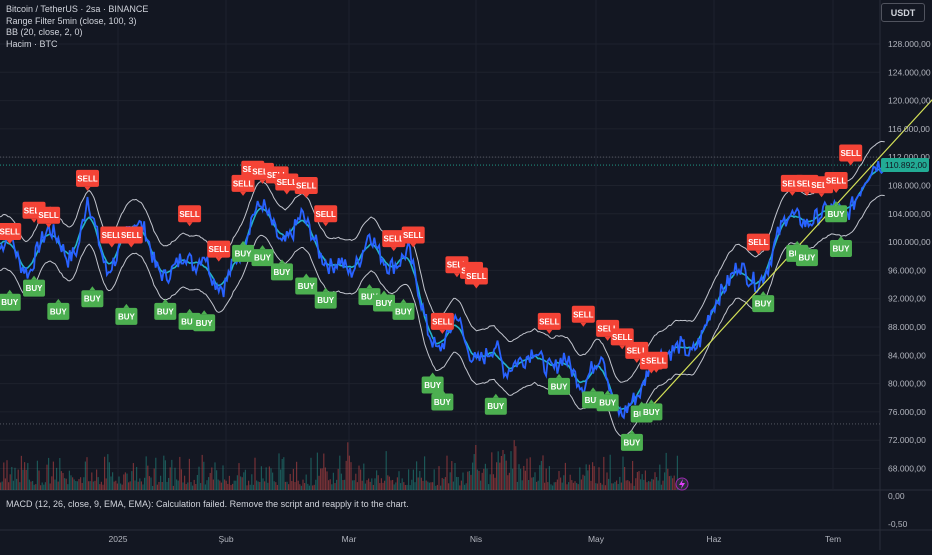 The width and height of the screenshot is (932, 555). What do you see at coordinates (596, 539) in the screenshot?
I see `x-tick-label: May` at bounding box center [596, 539].